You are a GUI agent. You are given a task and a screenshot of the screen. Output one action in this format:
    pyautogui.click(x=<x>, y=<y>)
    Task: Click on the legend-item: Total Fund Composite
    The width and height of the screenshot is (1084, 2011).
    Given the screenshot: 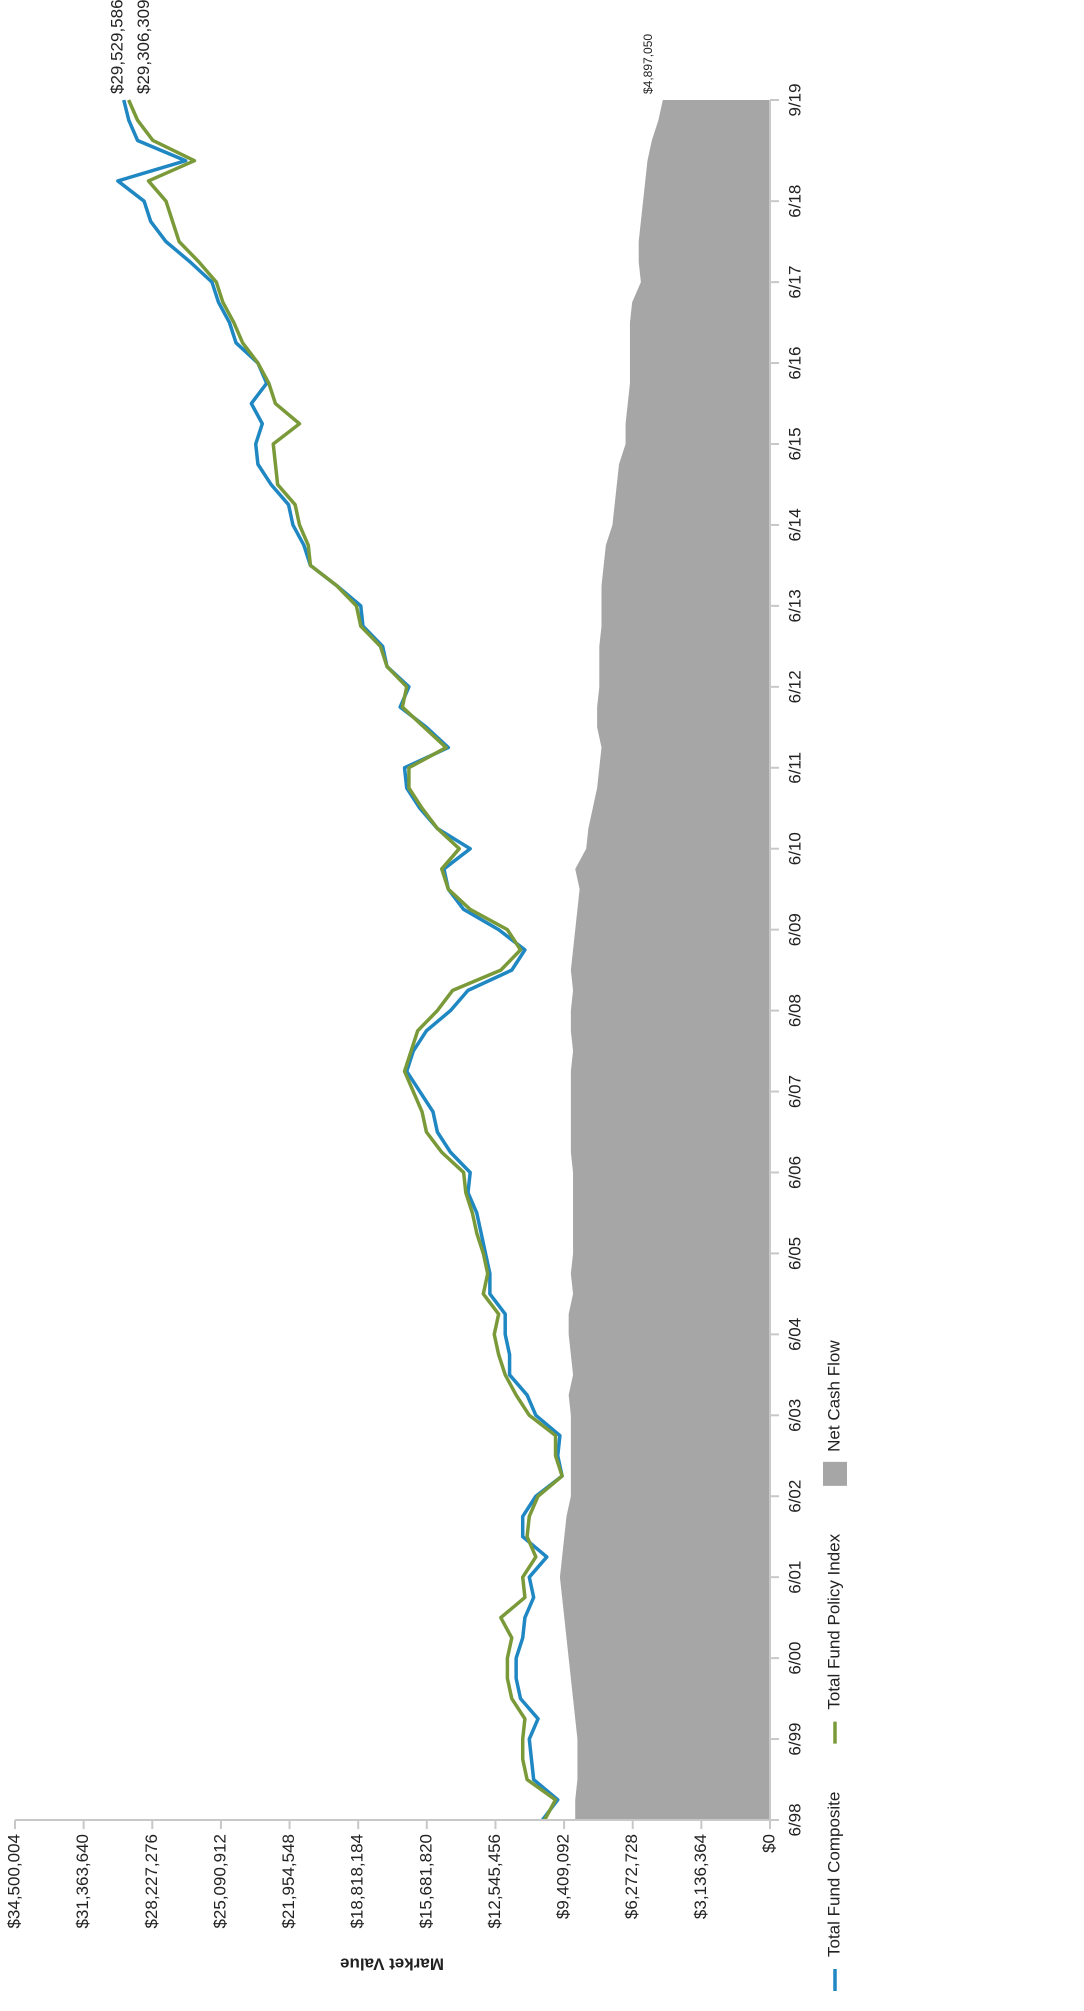 What is the action you would take?
    pyautogui.click(x=833, y=1891)
    